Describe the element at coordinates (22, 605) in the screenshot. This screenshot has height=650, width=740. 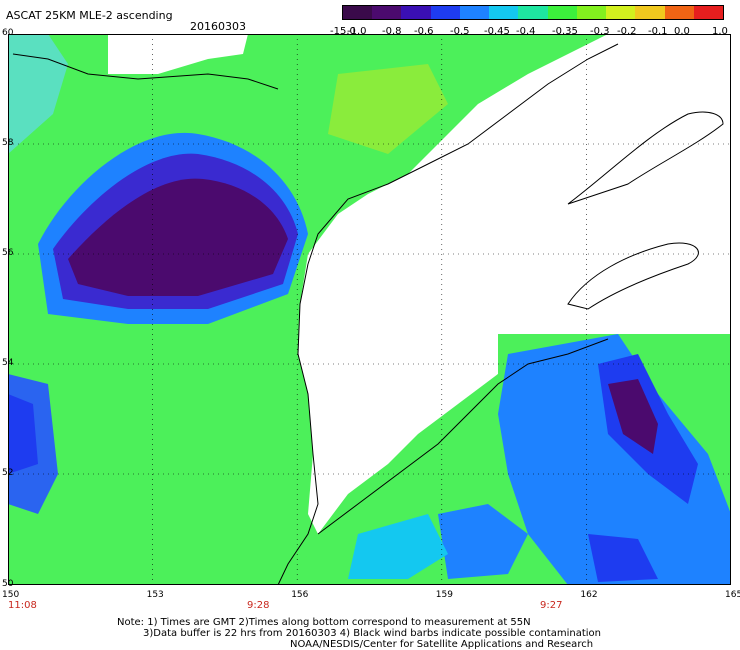
I see `time-label-1: 11:08` at that location.